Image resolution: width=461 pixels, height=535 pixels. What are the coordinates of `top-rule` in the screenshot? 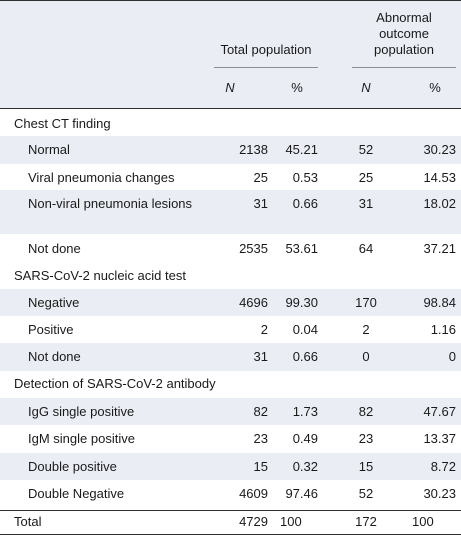 It's located at (230, 0).